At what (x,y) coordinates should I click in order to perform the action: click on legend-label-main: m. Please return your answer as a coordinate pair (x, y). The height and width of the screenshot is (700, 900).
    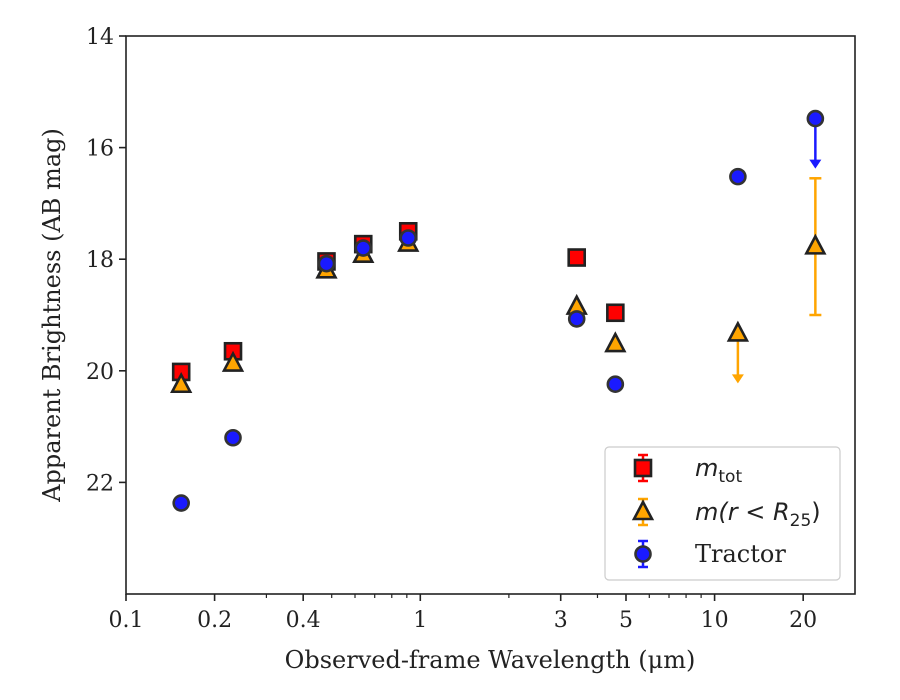
    Looking at the image, I should click on (706, 468).